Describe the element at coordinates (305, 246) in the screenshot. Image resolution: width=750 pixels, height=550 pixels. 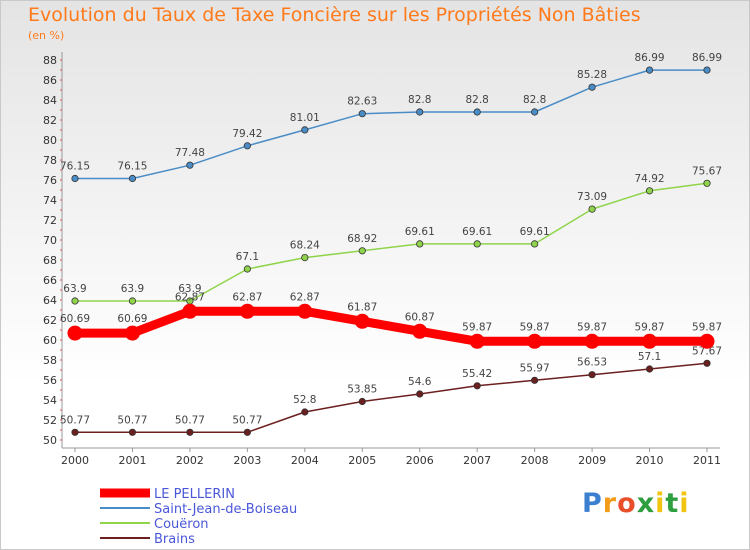
I see `data-label: 68.24` at that location.